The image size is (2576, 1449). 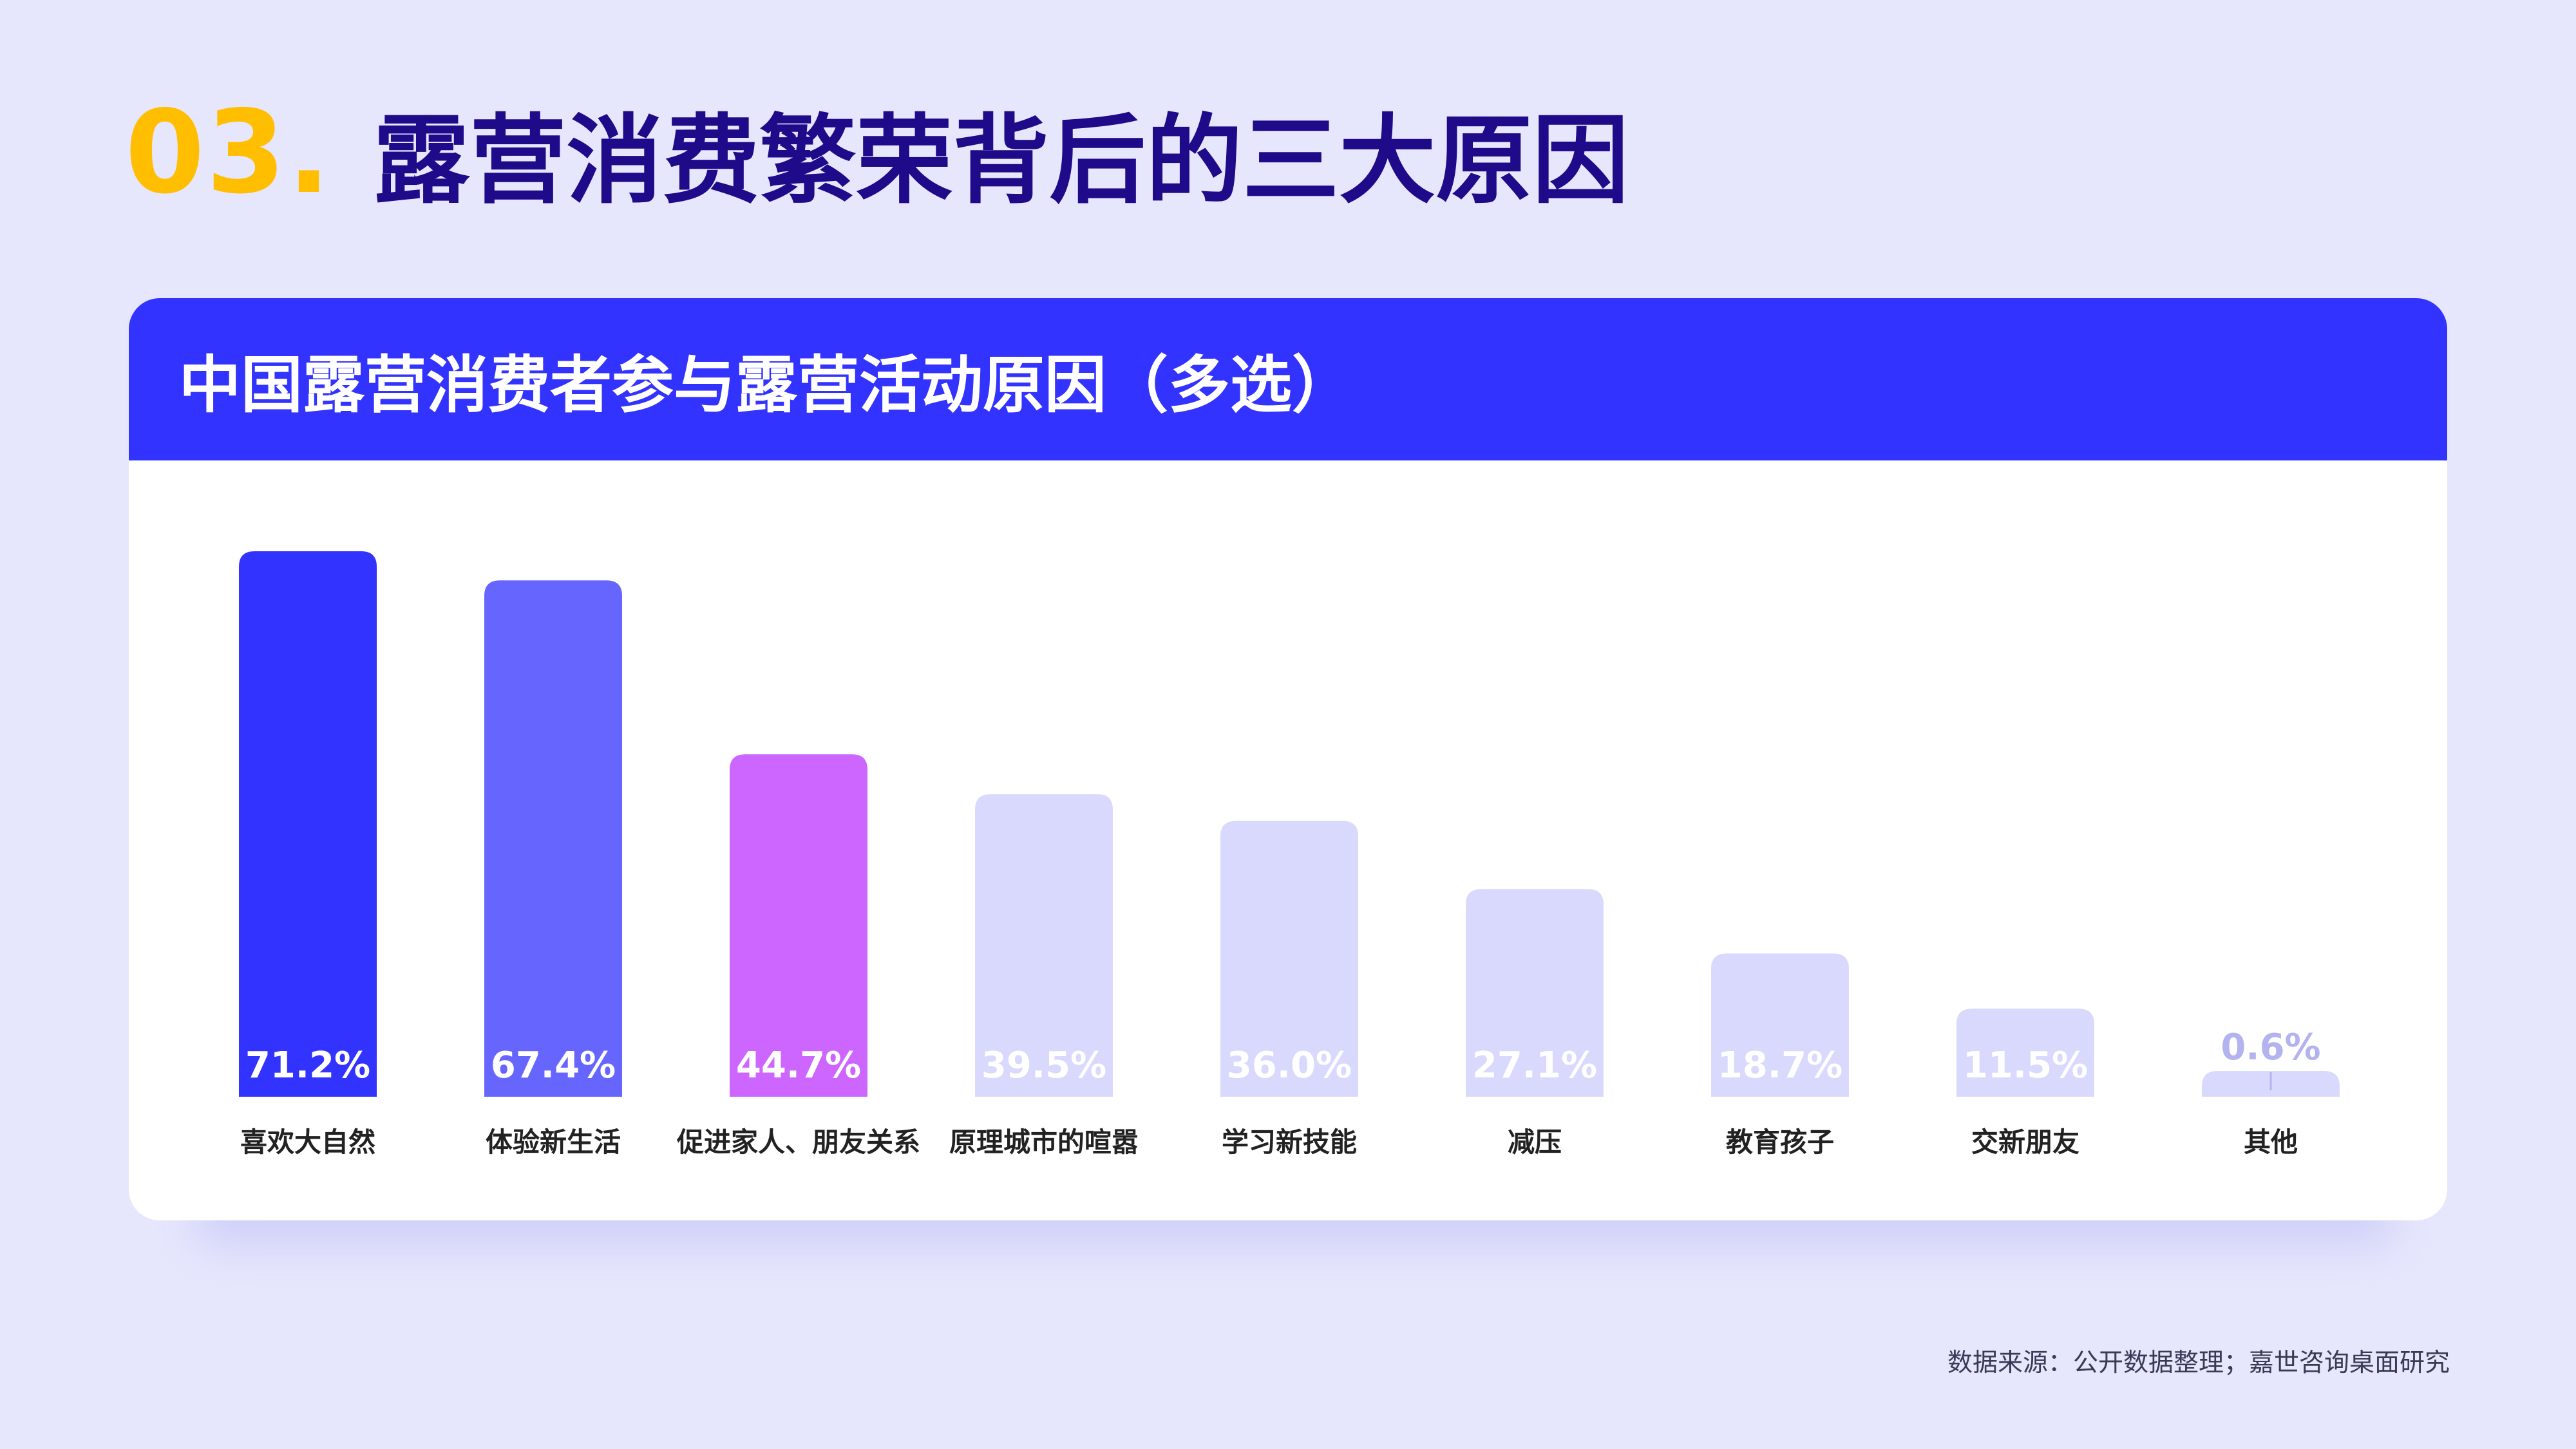 What do you see at coordinates (1535, 1142) in the screenshot?
I see `category-label: 减压` at bounding box center [1535, 1142].